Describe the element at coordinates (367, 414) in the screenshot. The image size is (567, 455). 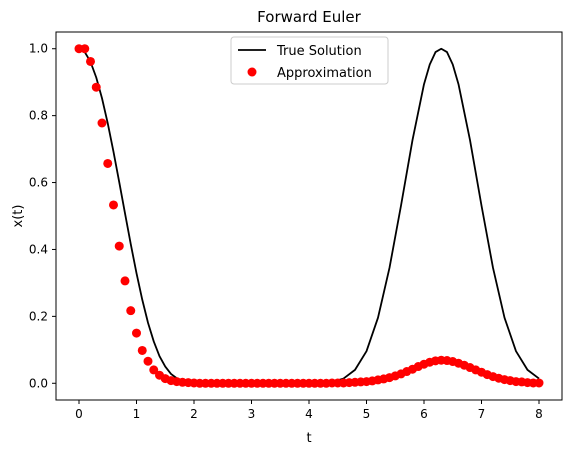
I see `x-tick-label: 5` at that location.